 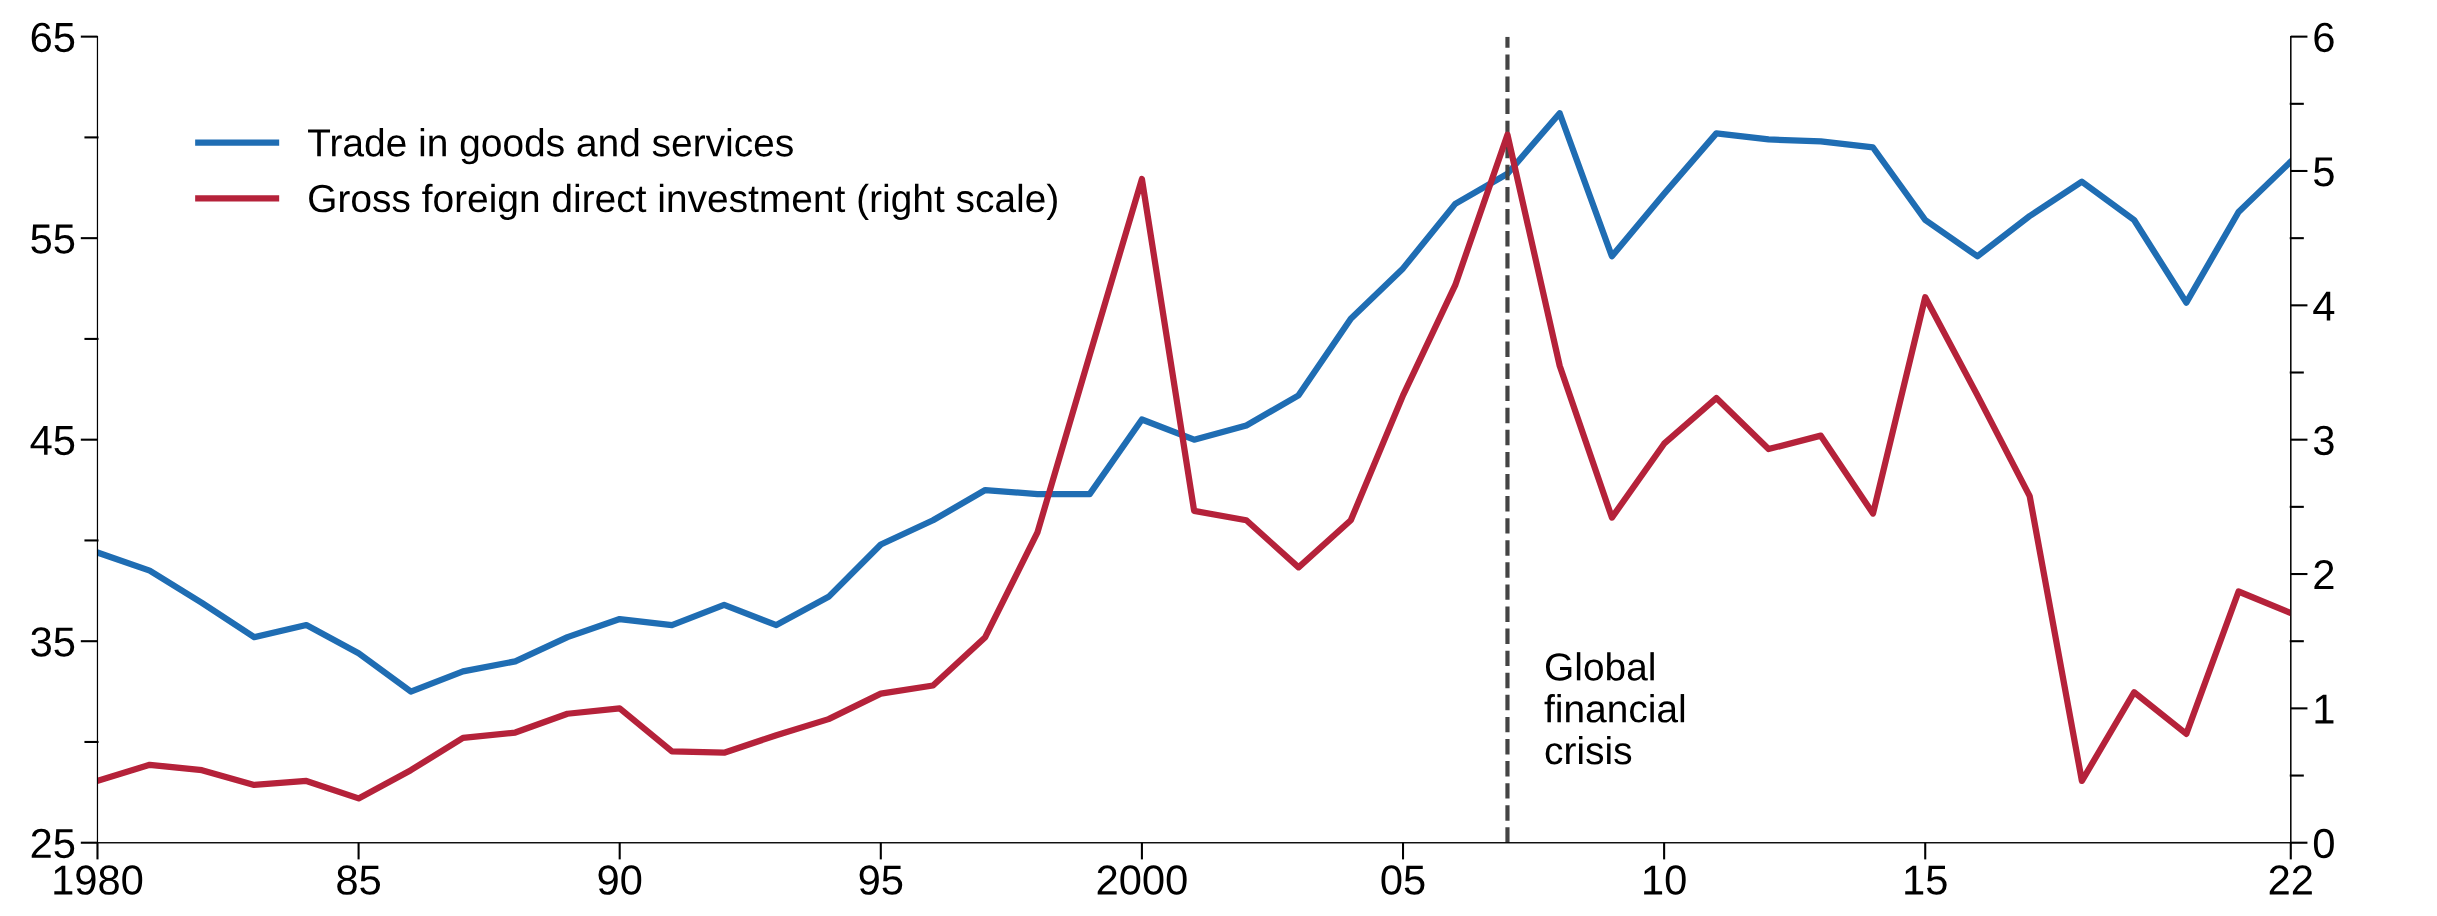 I want to click on y-tick-label: 65, so click(x=53, y=37).